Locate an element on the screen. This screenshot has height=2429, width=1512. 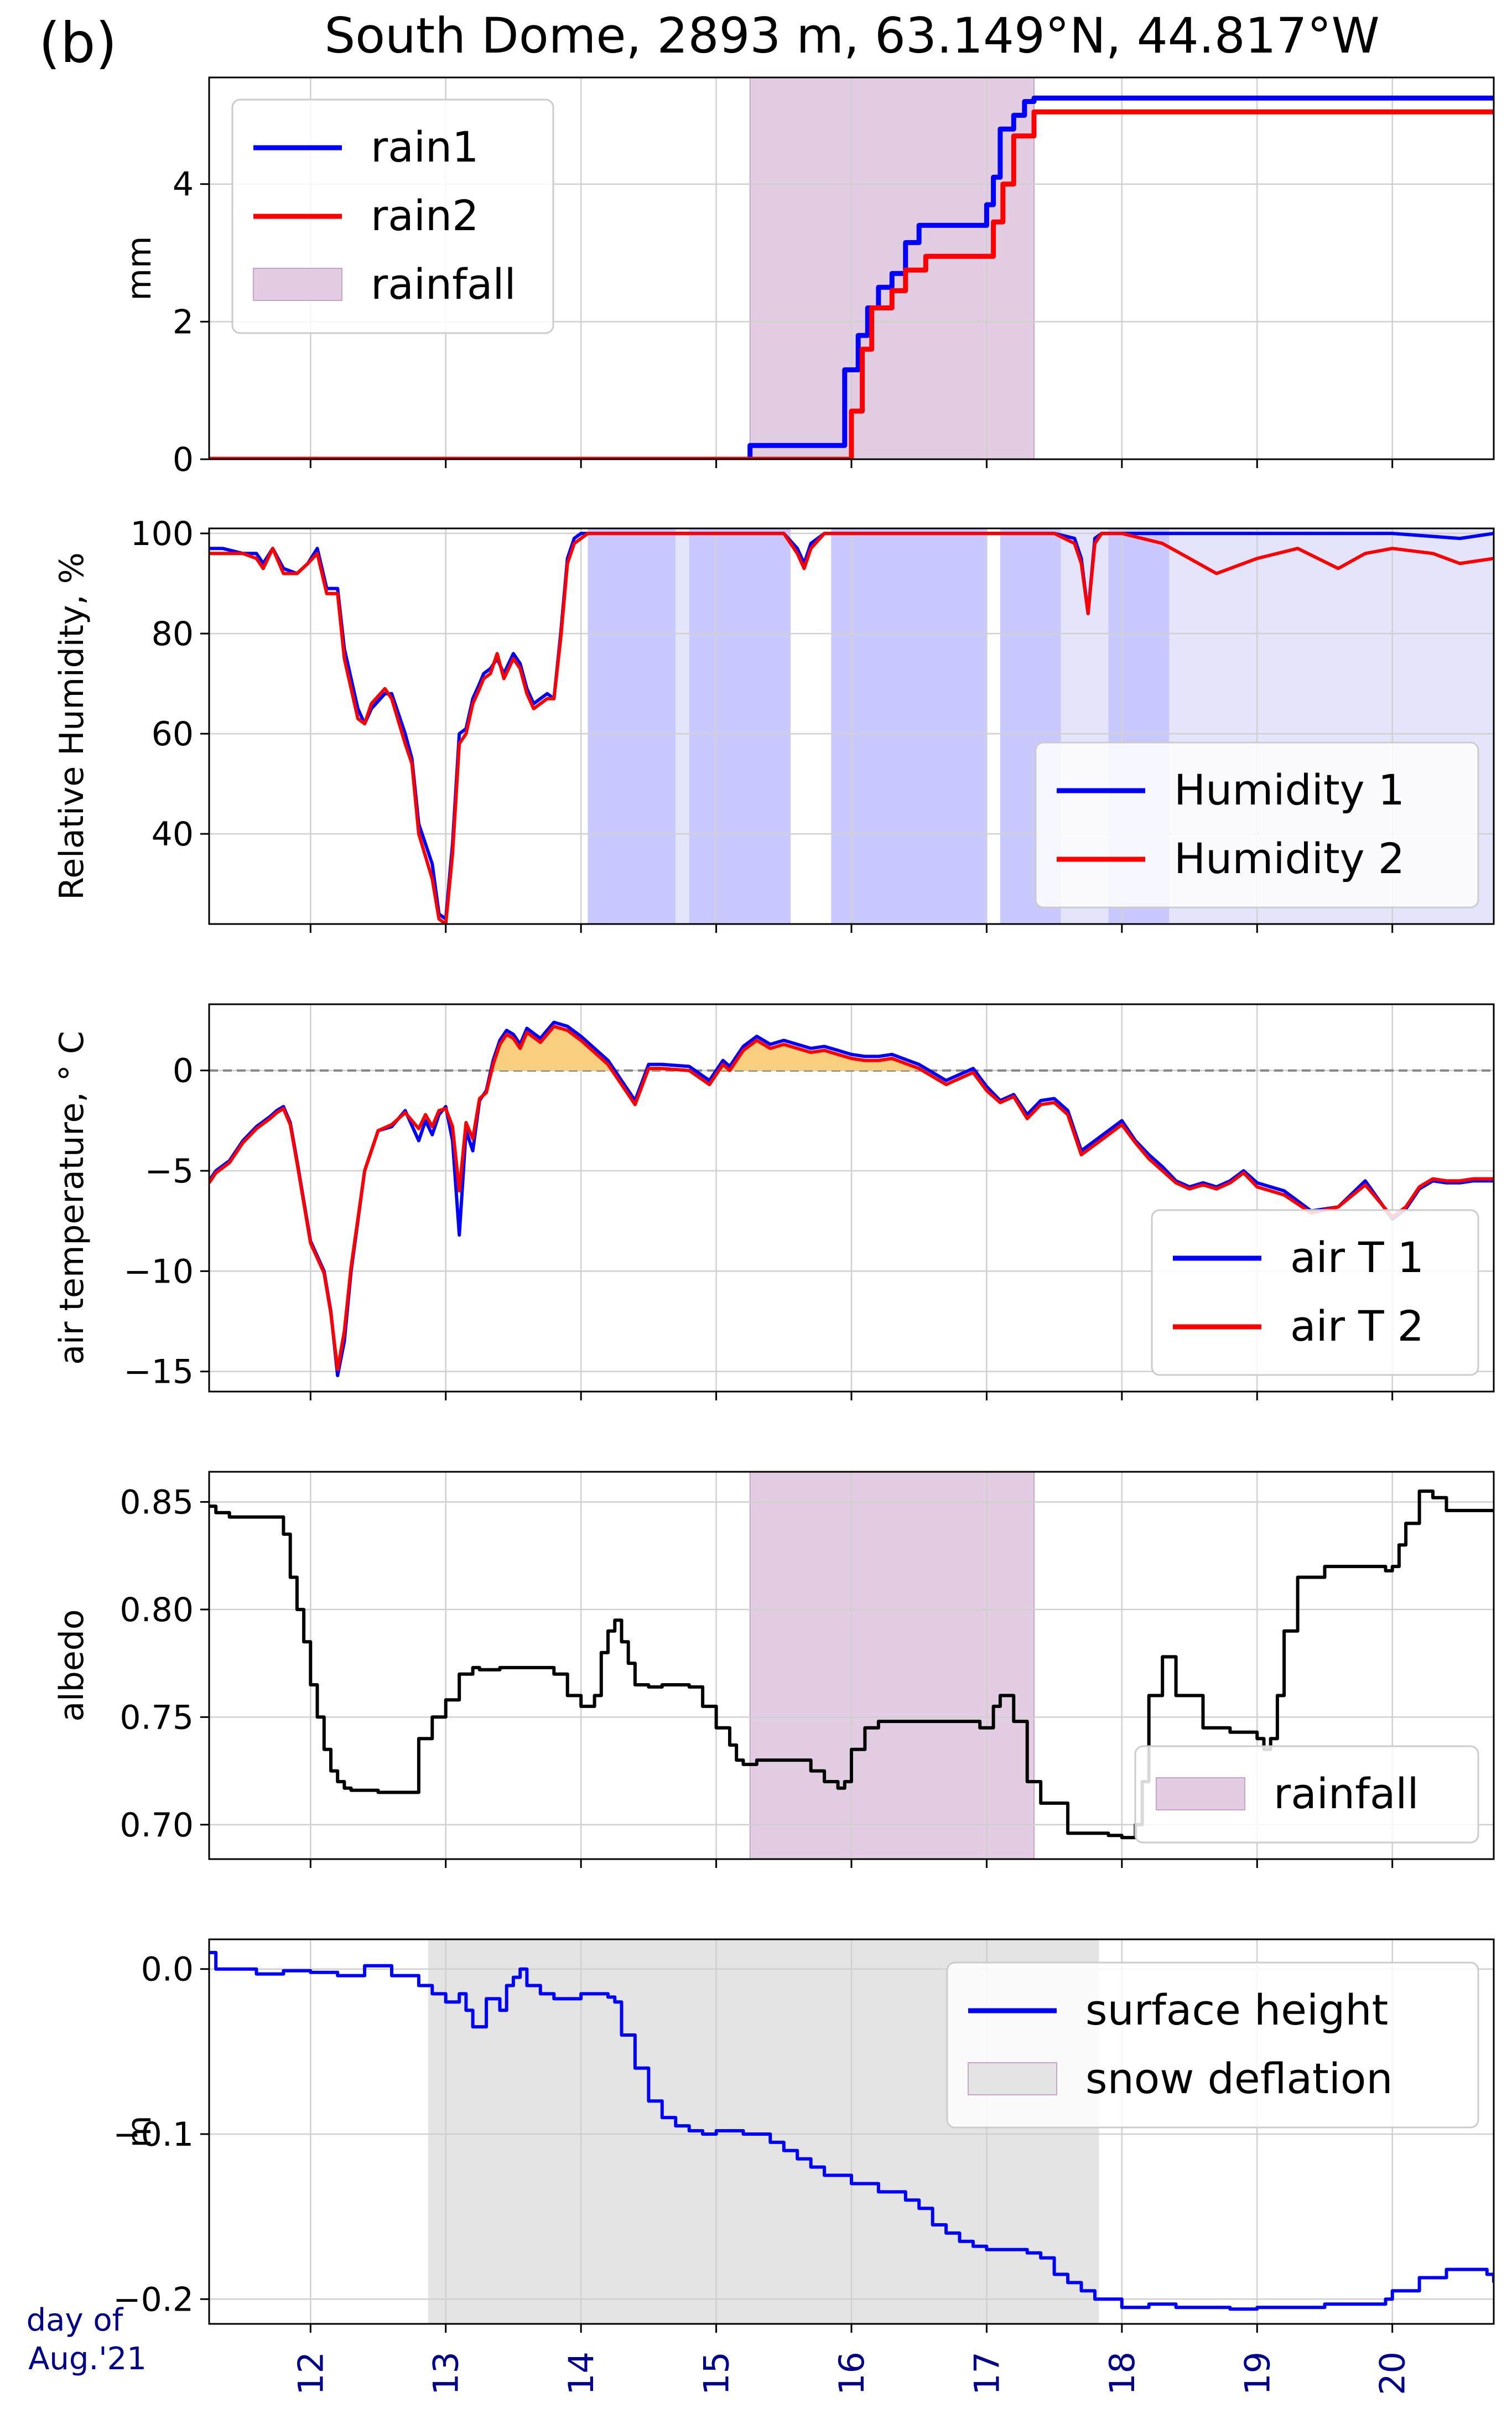
y-tick-label: 4 is located at coordinates (183, 184).